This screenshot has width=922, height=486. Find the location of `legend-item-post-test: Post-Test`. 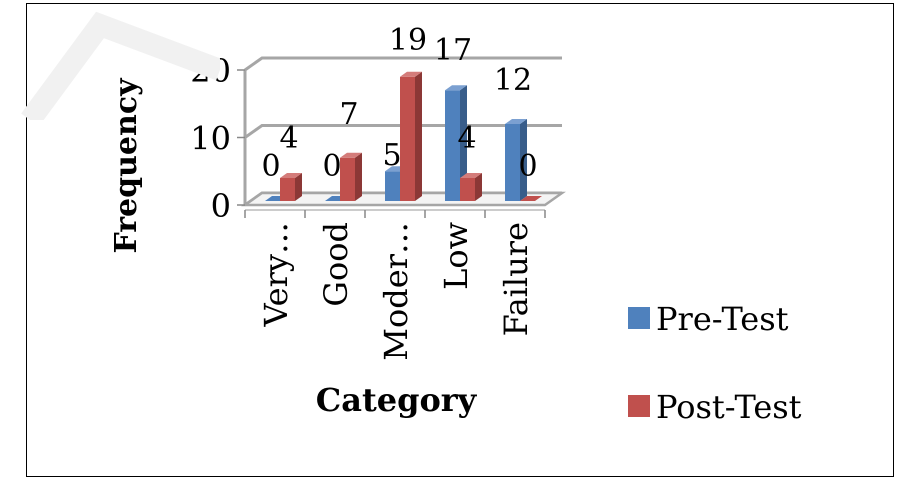

legend-item-post-test: Post-Test is located at coordinates (715, 407).